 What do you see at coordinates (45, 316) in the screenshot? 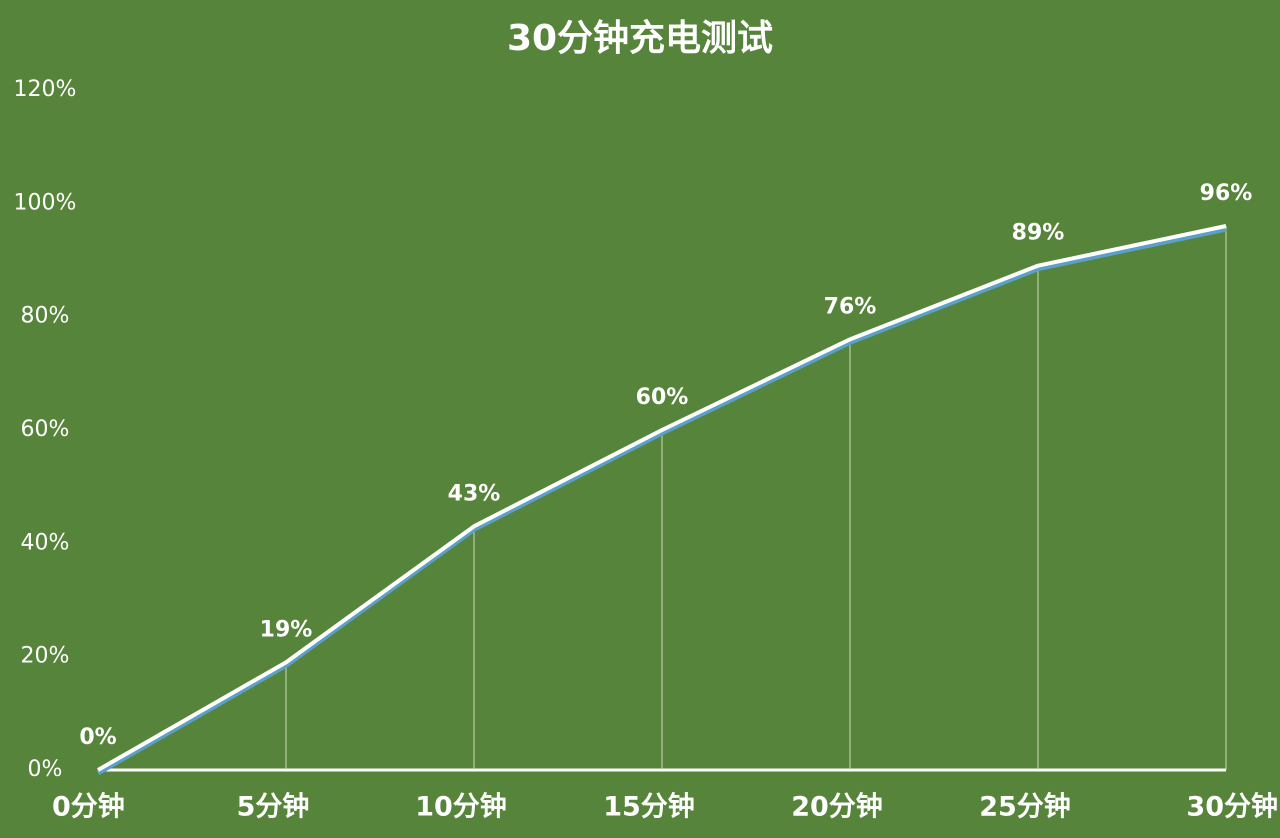
I see `y-tick-label: 80%` at bounding box center [45, 316].